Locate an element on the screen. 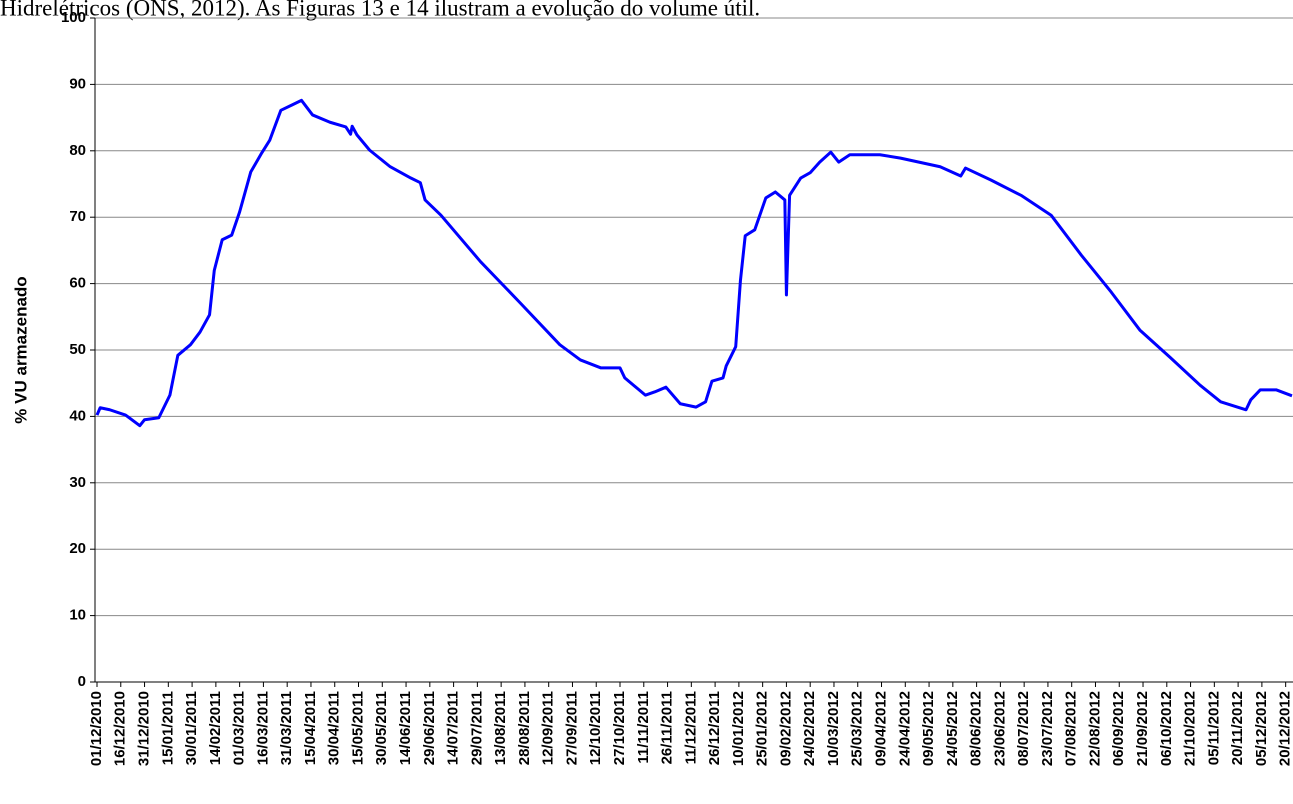 This screenshot has height=804, width=1293. x-tick-label: 13/08/2011 is located at coordinates (500, 728).